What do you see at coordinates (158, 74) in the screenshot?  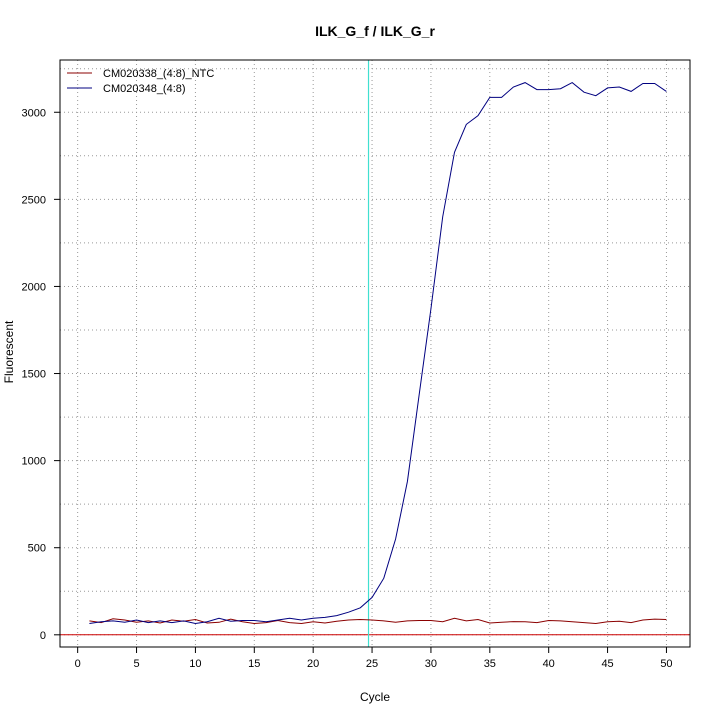 I see `legend-label-1: CM020338_(4:8)_NTC` at bounding box center [158, 74].